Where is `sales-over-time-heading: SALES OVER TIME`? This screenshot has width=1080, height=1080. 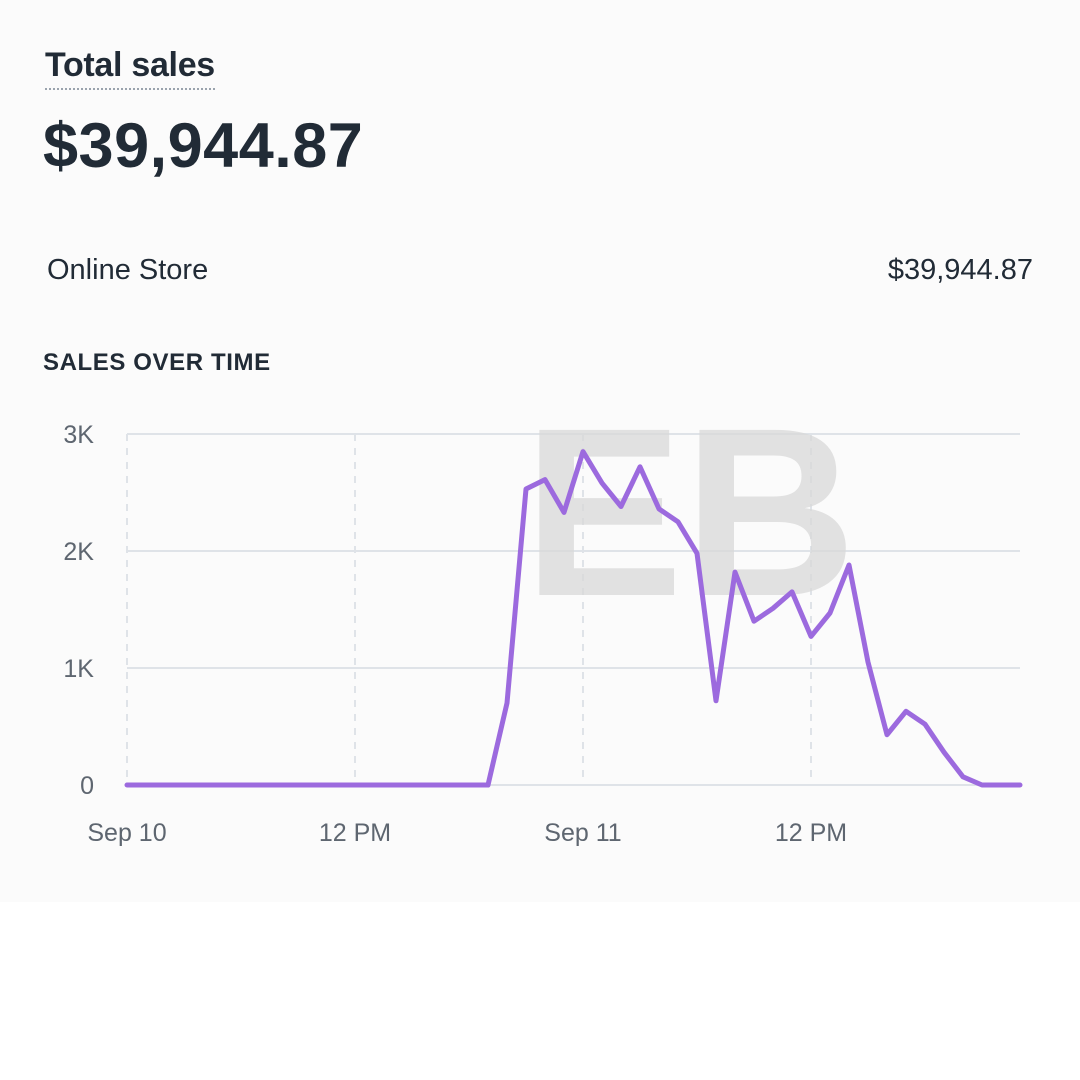
sales-over-time-heading: SALES OVER TIME is located at coordinates (157, 362).